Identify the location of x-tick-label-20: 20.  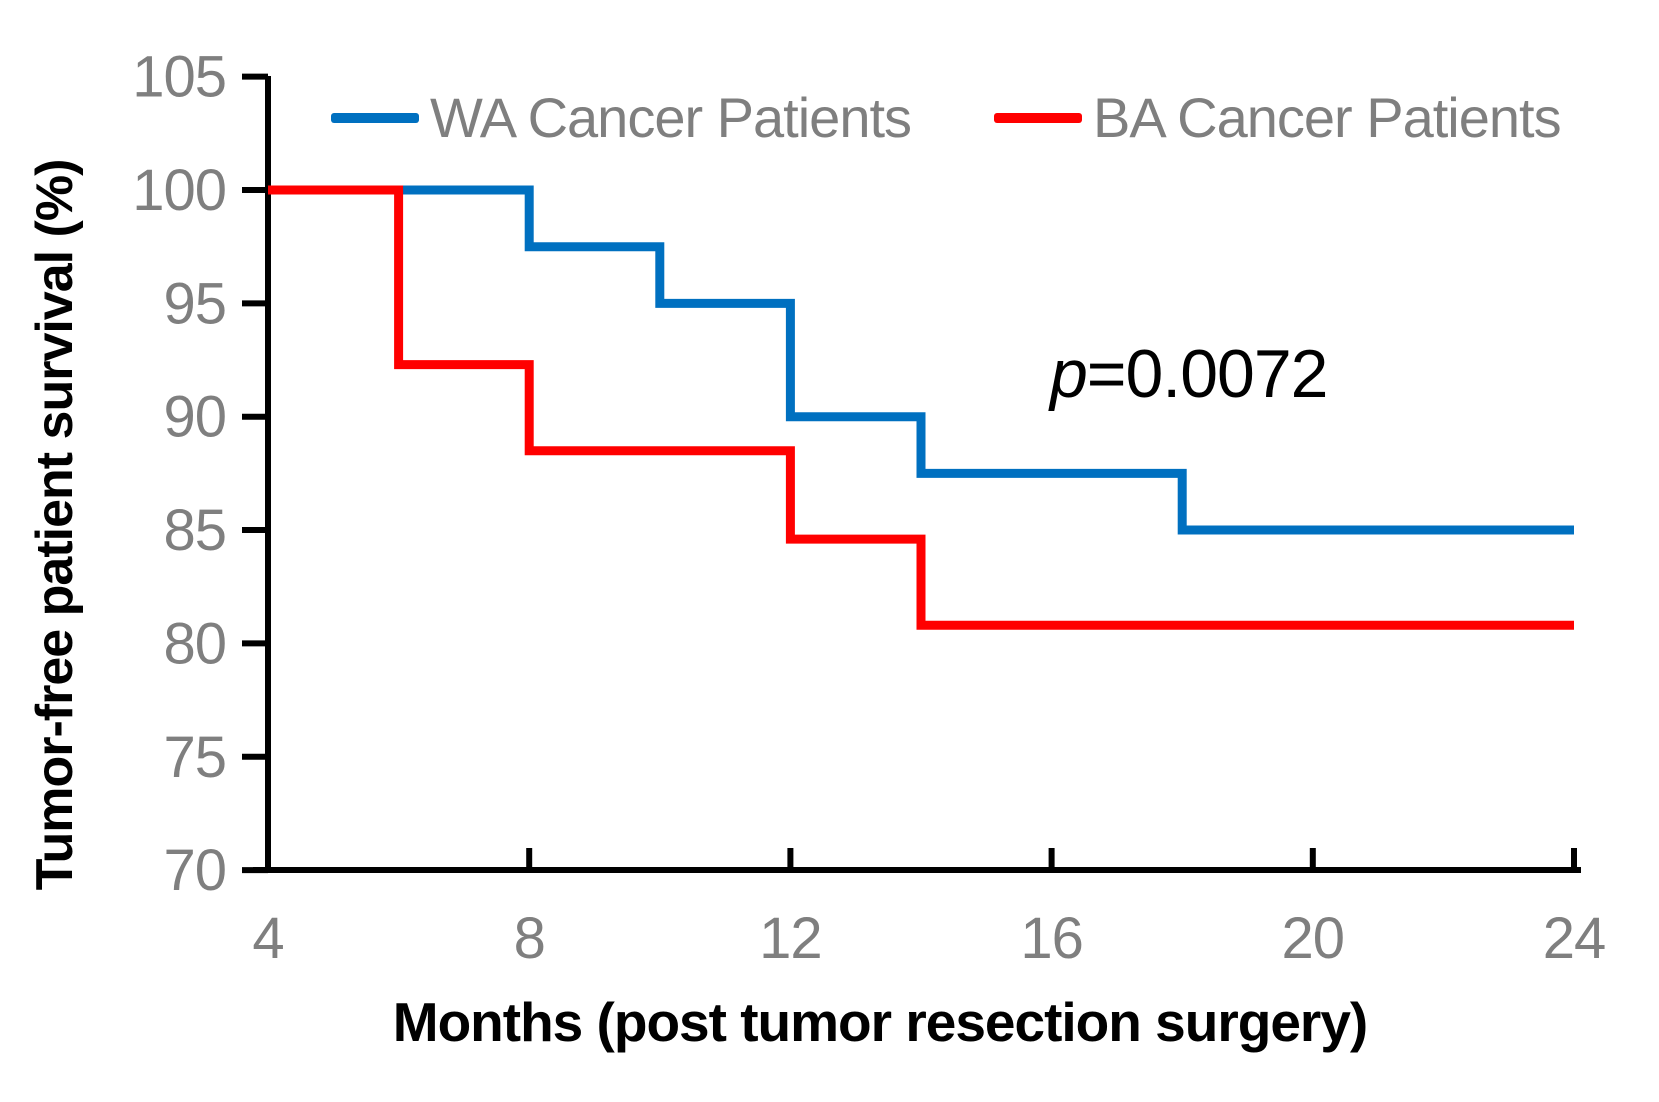
(1313, 938).